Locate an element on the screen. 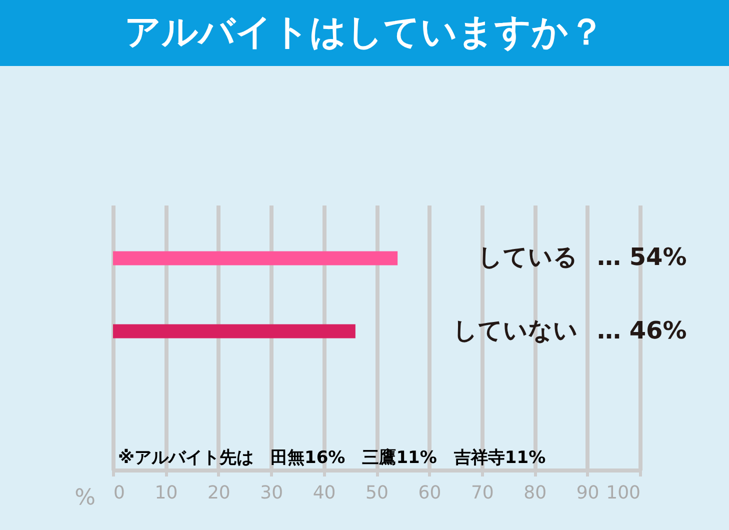 Image resolution: width=729 pixels, height=530 pixels. x-tick-label: 60 is located at coordinates (430, 493).